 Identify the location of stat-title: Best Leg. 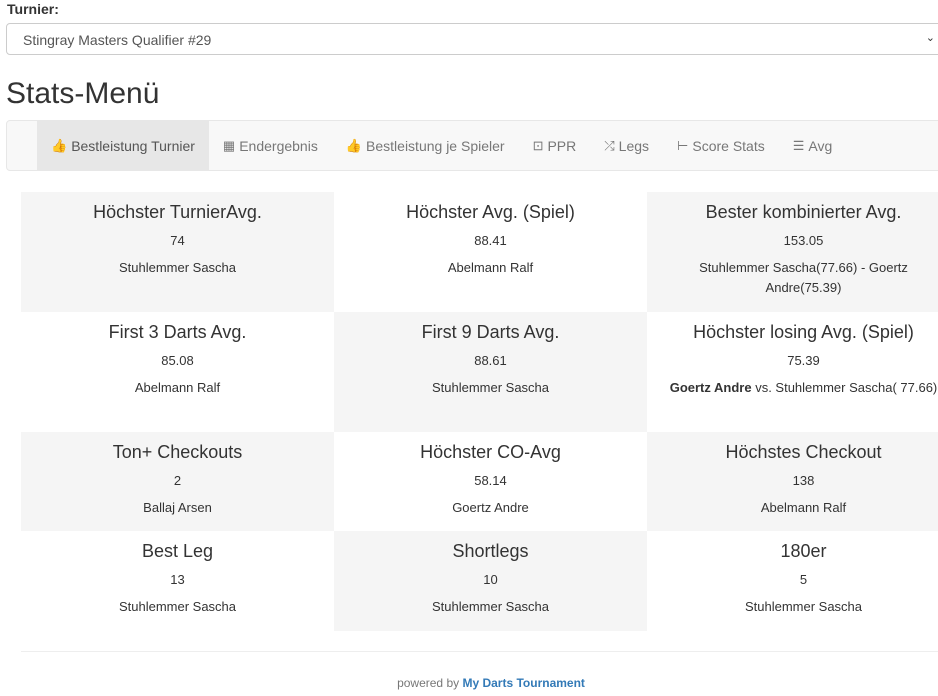
(177, 551).